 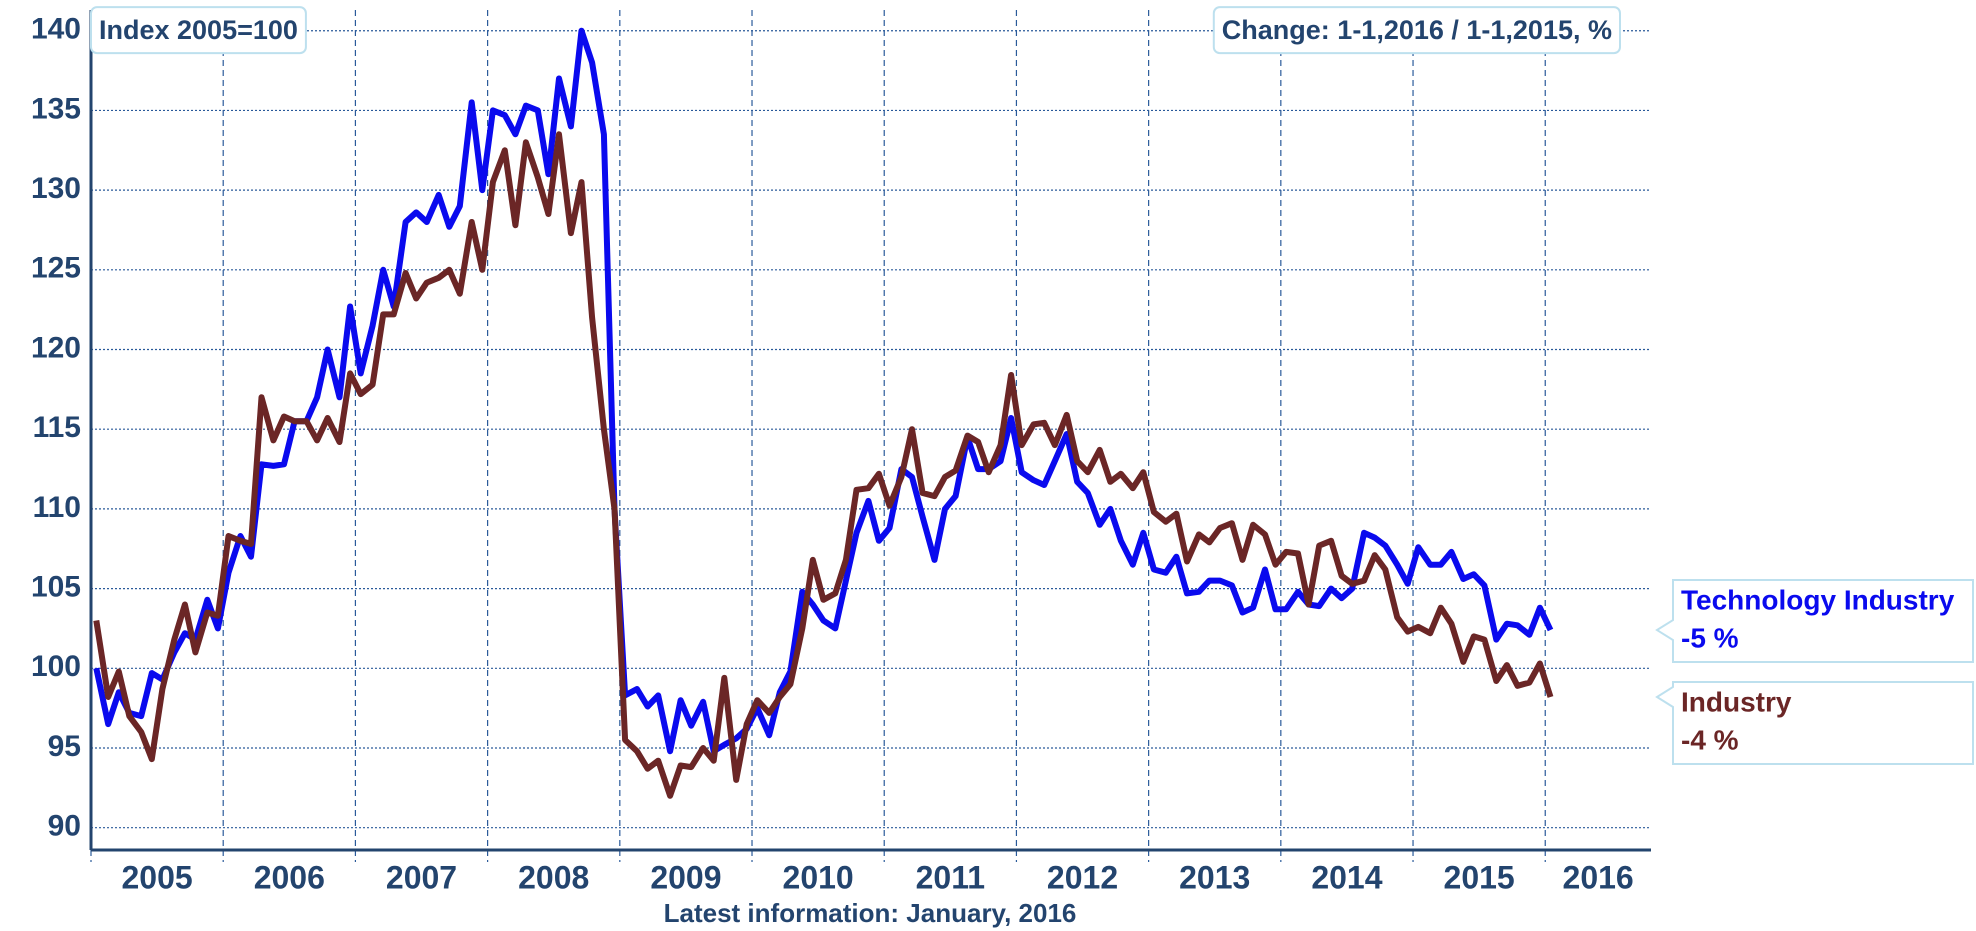 I want to click on x-axis-label: Latest information: January, 2016, so click(x=870, y=913).